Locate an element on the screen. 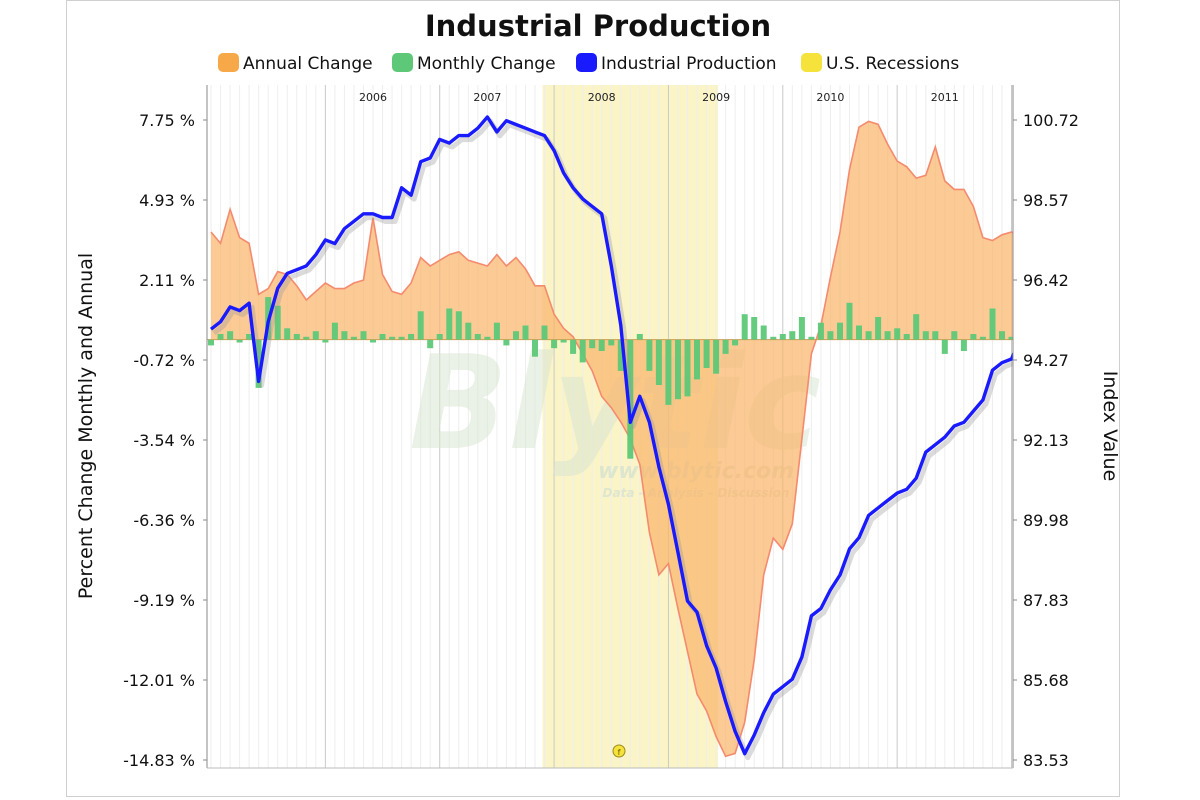  legend-item-monthly-change: Monthly Change is located at coordinates (474, 63).